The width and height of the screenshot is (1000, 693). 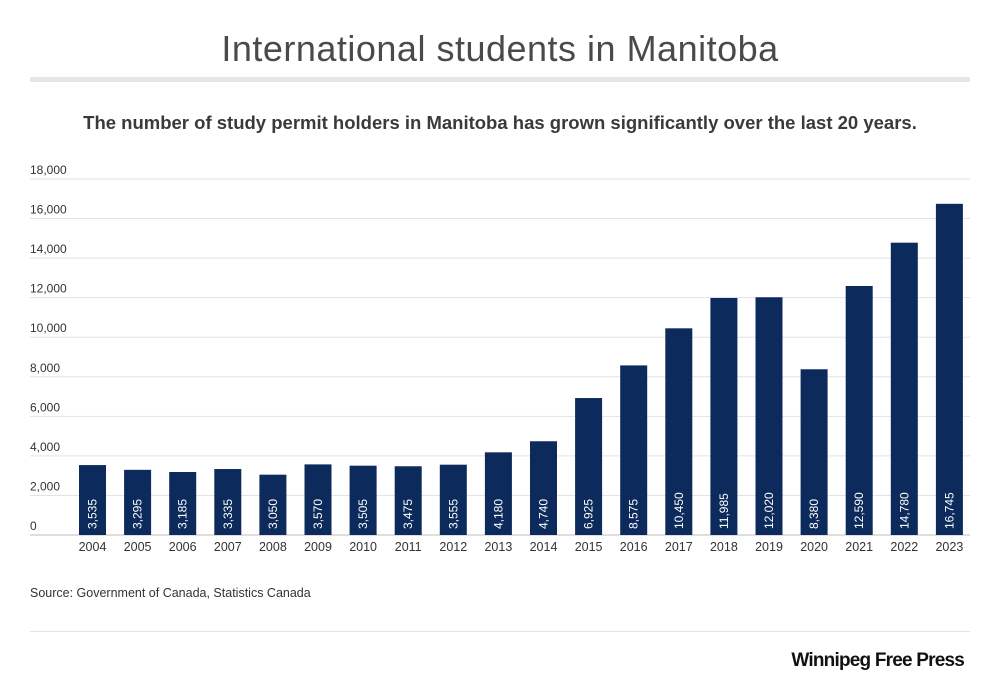 What do you see at coordinates (634, 514) in the screenshot?
I see `bar-value-label: 8,575` at bounding box center [634, 514].